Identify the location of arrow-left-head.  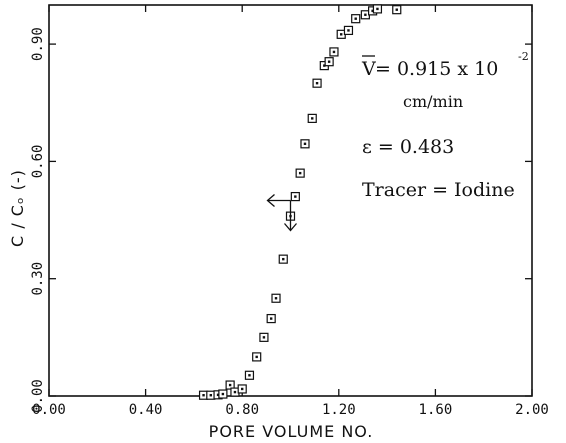
(270, 200).